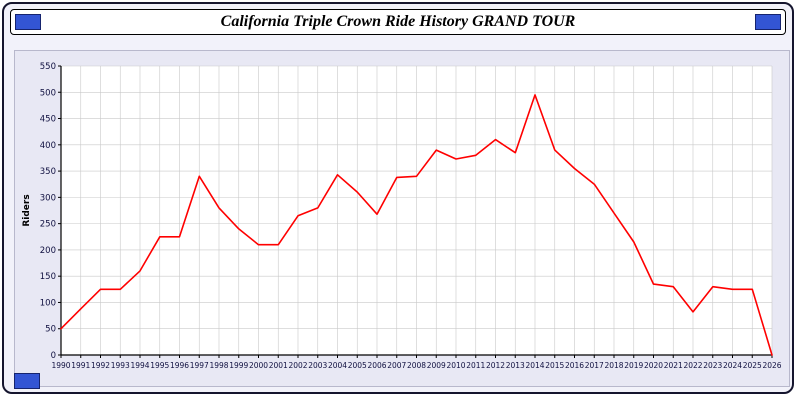  Describe the element at coordinates (337, 365) in the screenshot. I see `svg-text: 2004` at that location.